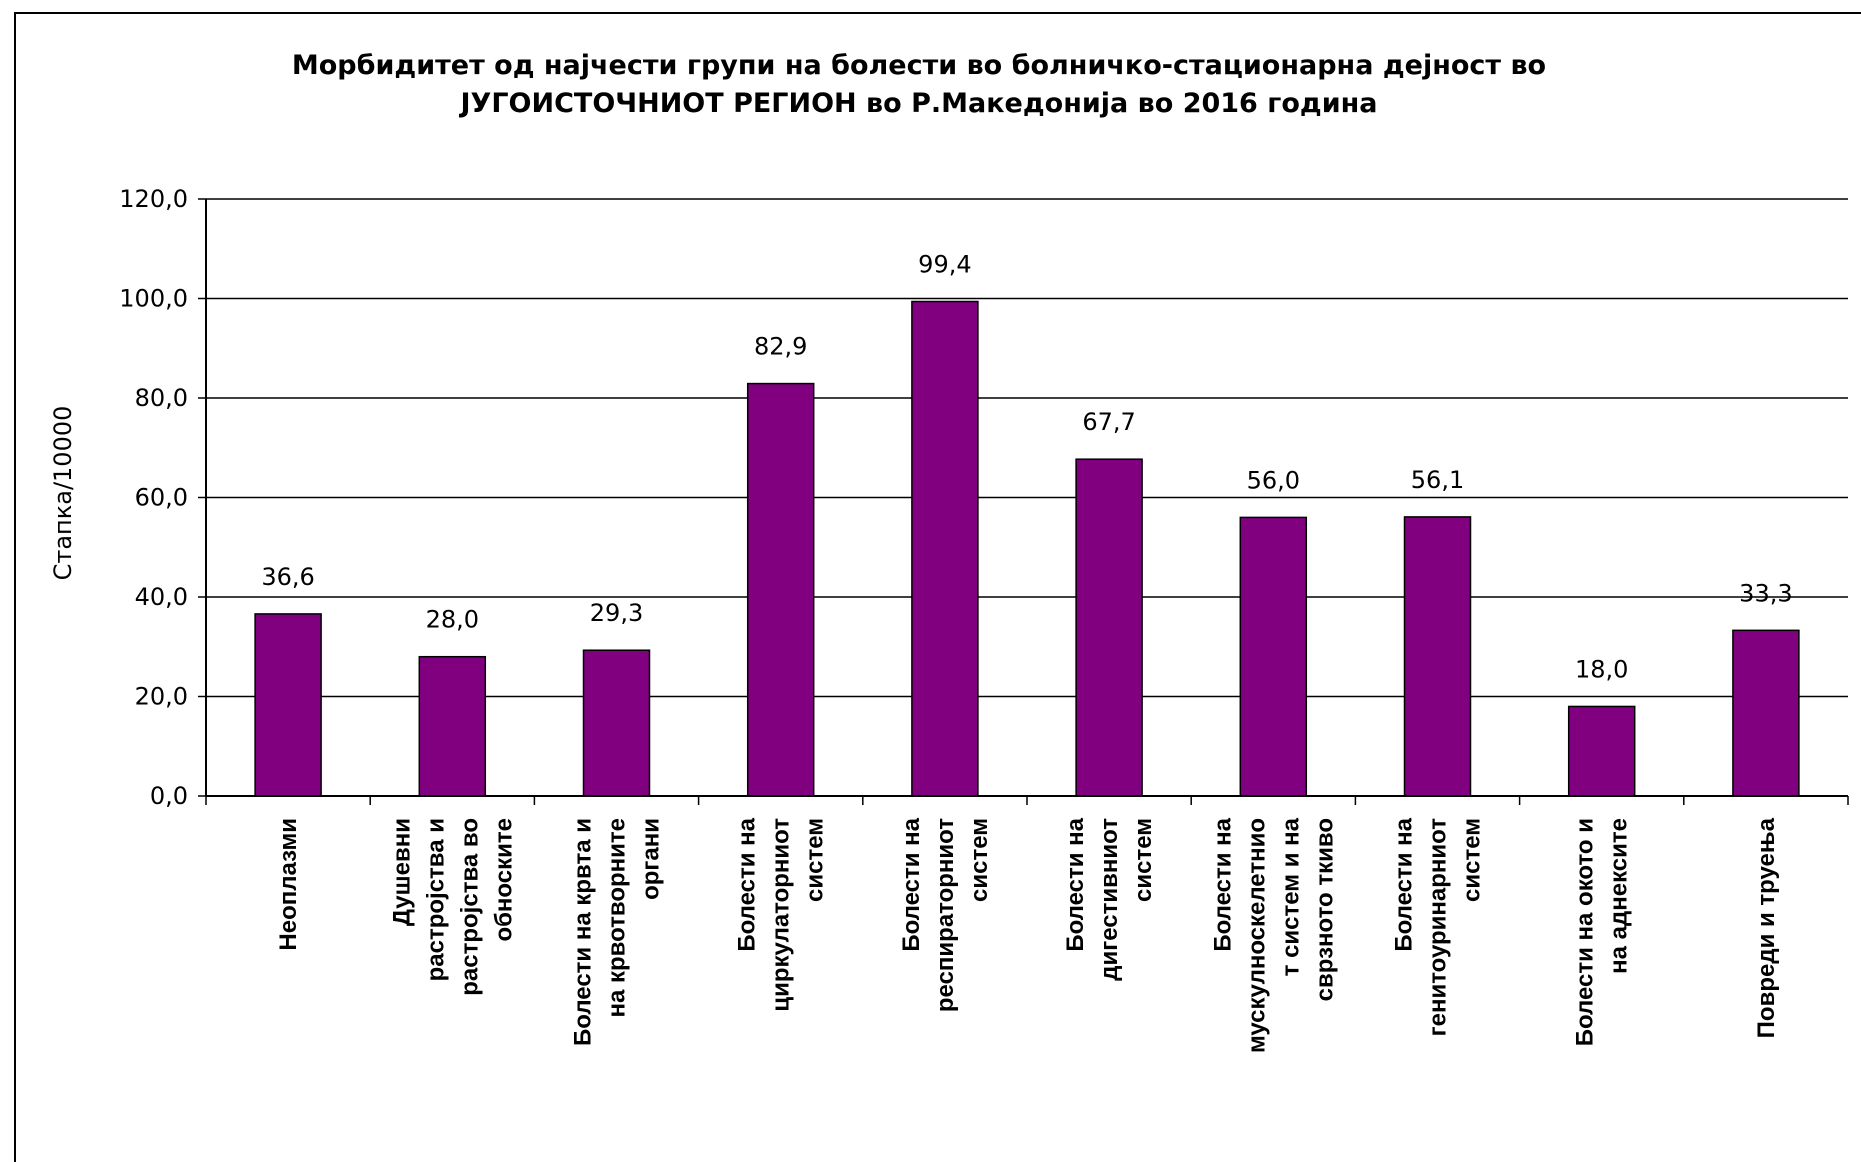  Describe the element at coordinates (435, 899) in the screenshot. I see `category-label-line: растројства и` at that location.